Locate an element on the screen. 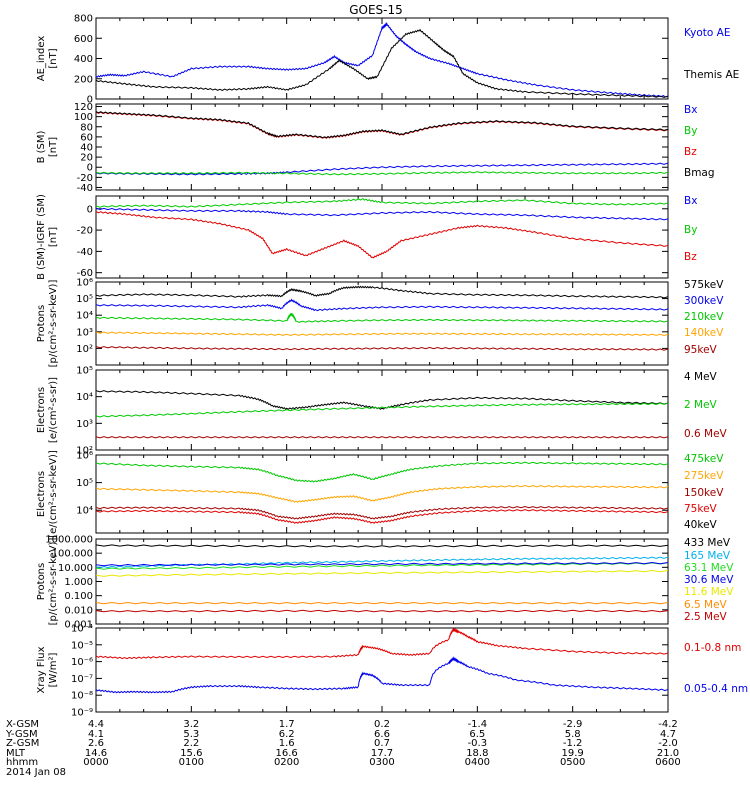 The image size is (750, 800). footer-cell: -2.0 is located at coordinates (668, 743).